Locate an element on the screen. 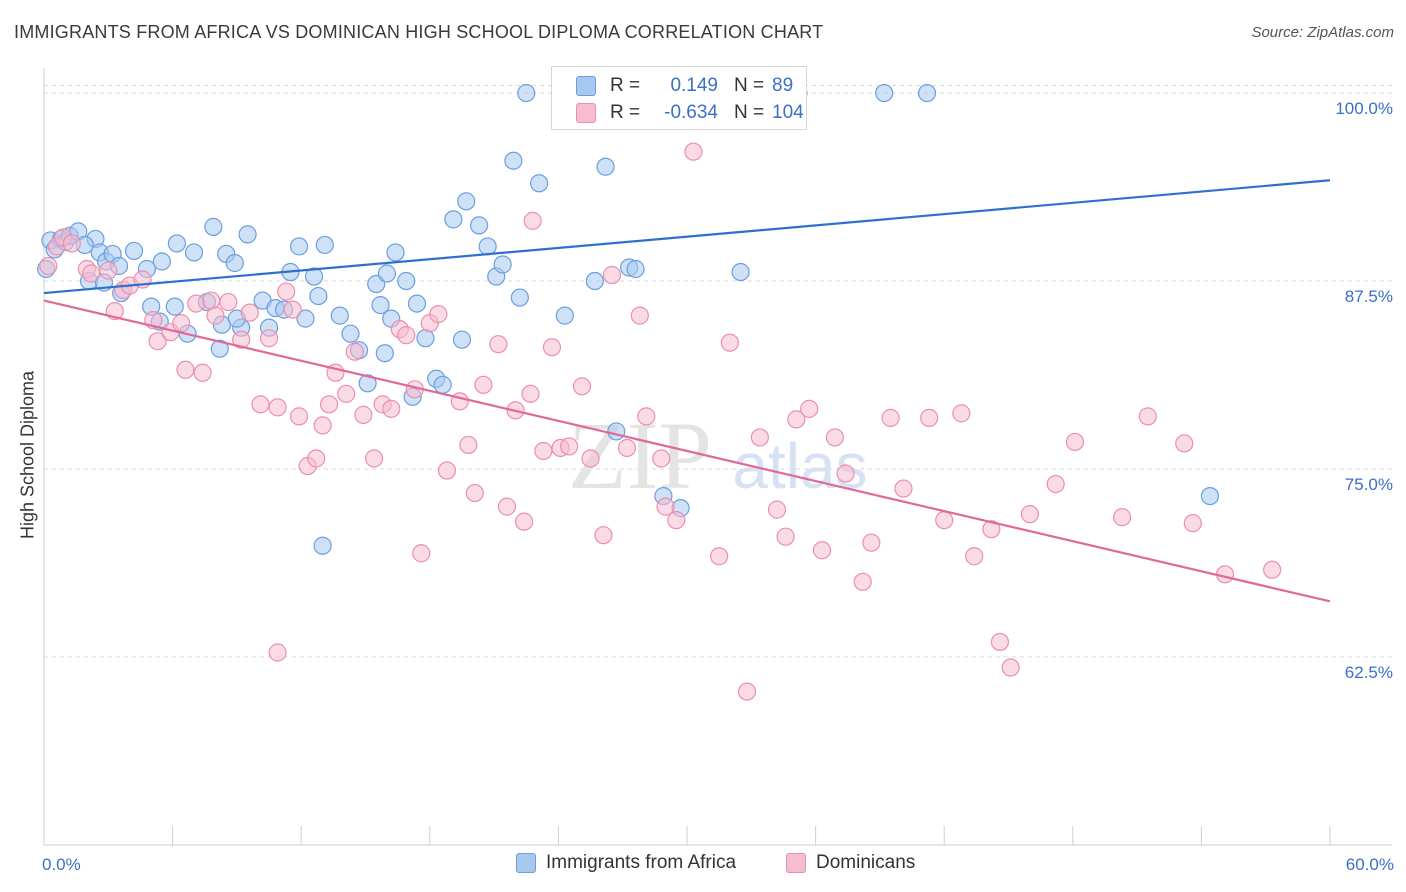  watermark: ZIP atlas is located at coordinates (718, 455).